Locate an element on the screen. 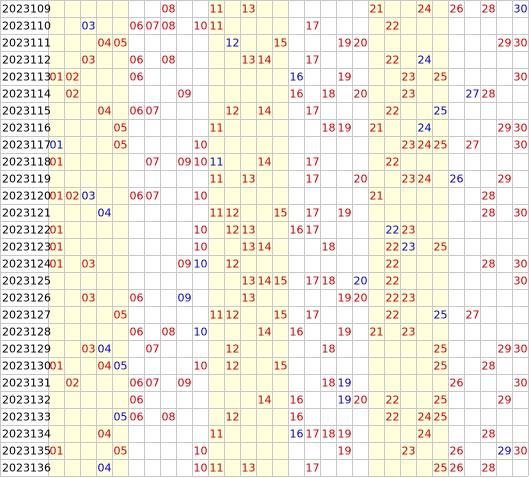  issue-number: 2023124 is located at coordinates (26, 264).